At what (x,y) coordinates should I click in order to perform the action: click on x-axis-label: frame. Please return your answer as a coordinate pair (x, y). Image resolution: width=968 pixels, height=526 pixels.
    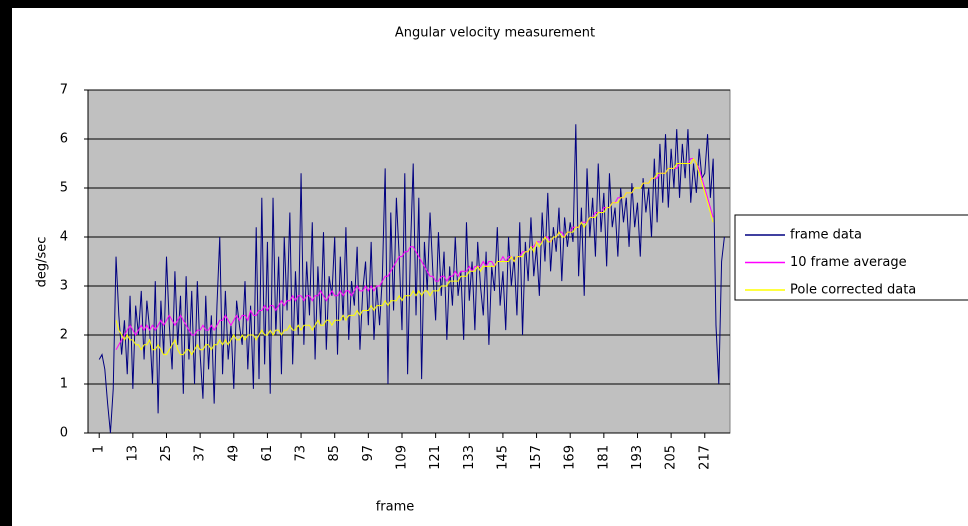
    Looking at the image, I should click on (395, 507).